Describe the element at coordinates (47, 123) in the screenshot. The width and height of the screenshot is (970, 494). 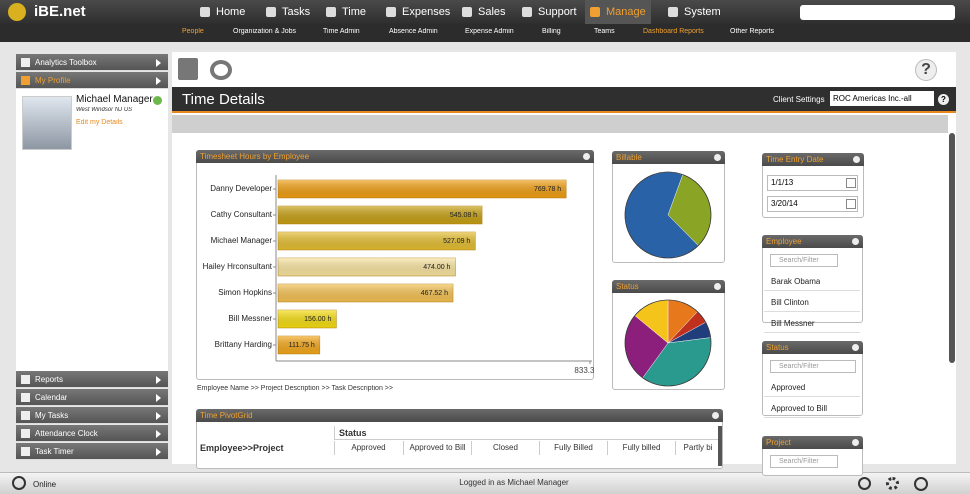
I see `profile-photo` at that location.